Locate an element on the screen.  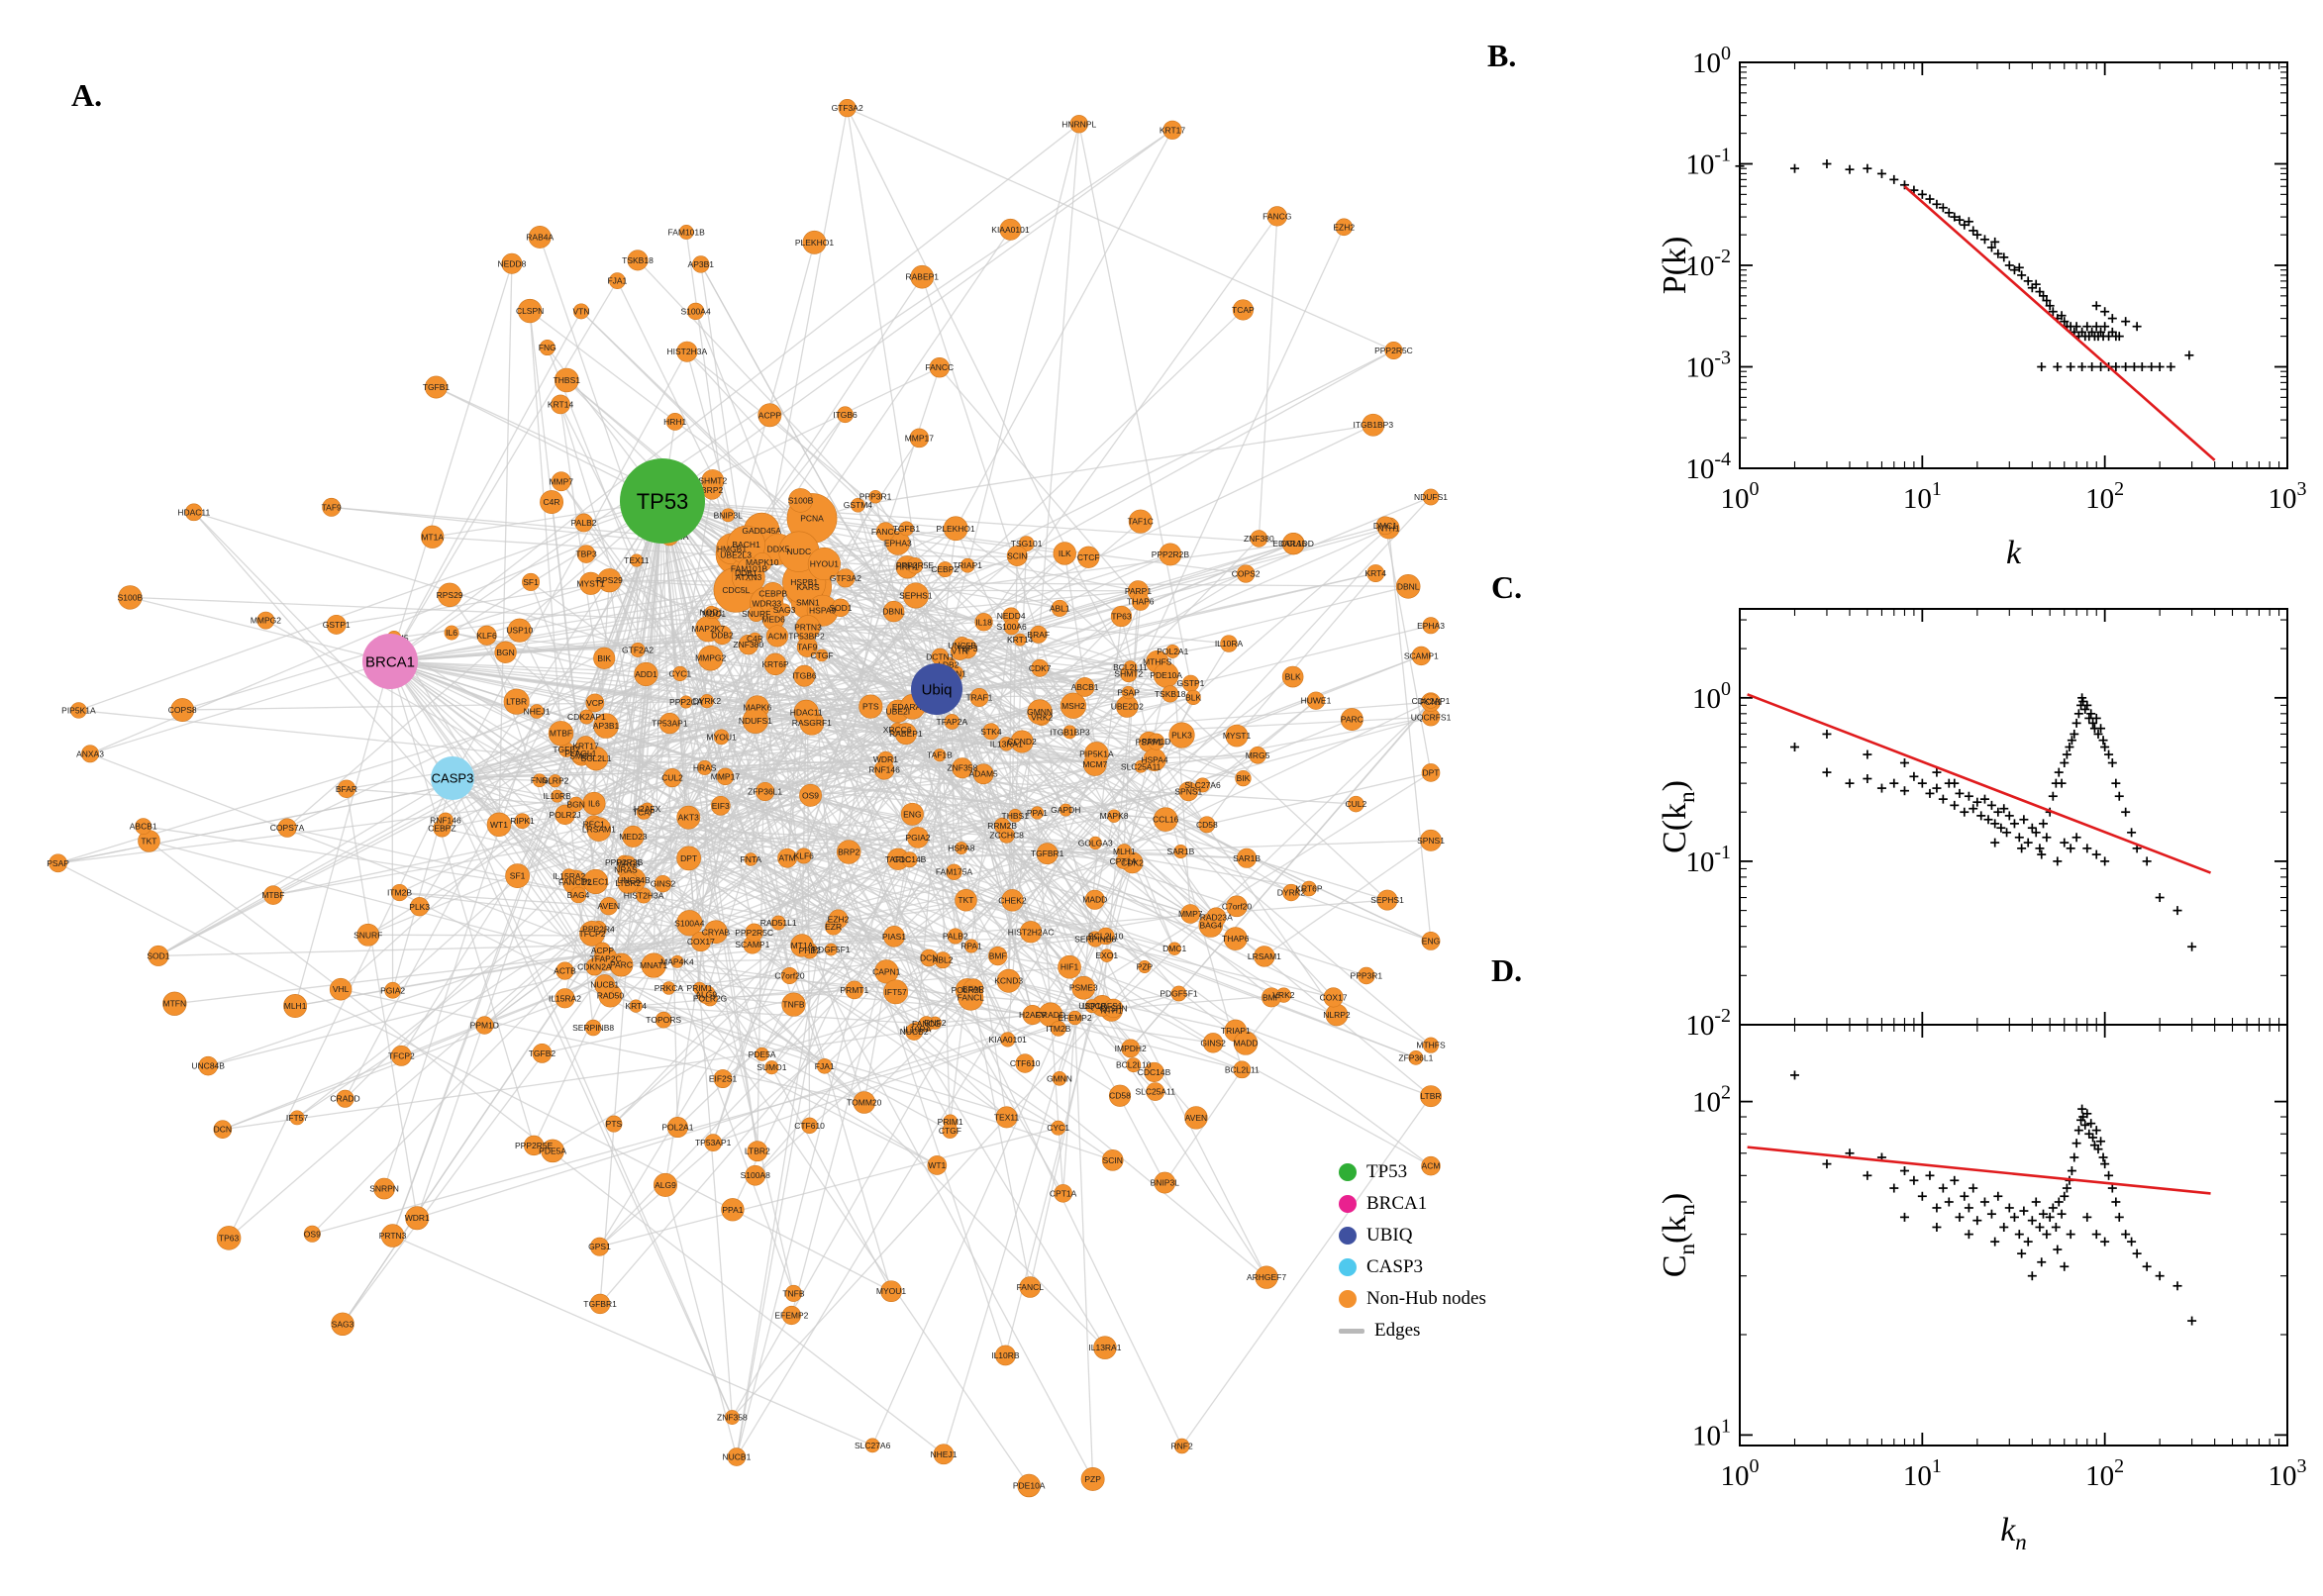
node-label: BIK is located at coordinates (604, 658).